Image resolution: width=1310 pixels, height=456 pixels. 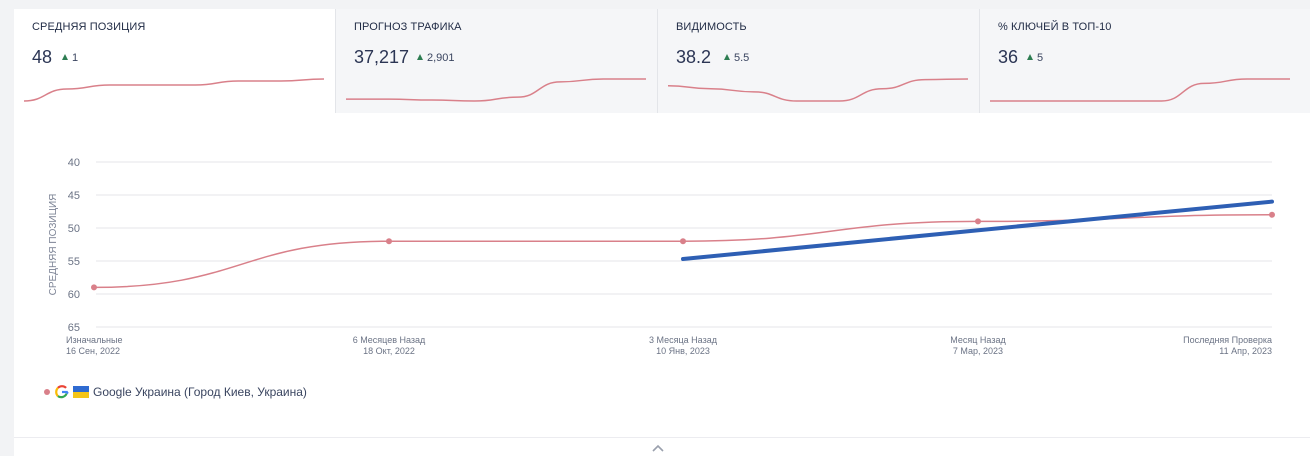 I want to click on kpi-top10-keywords: % КЛЮЧЕЙ В ТОП-10 36 5, so click(x=1144, y=61).